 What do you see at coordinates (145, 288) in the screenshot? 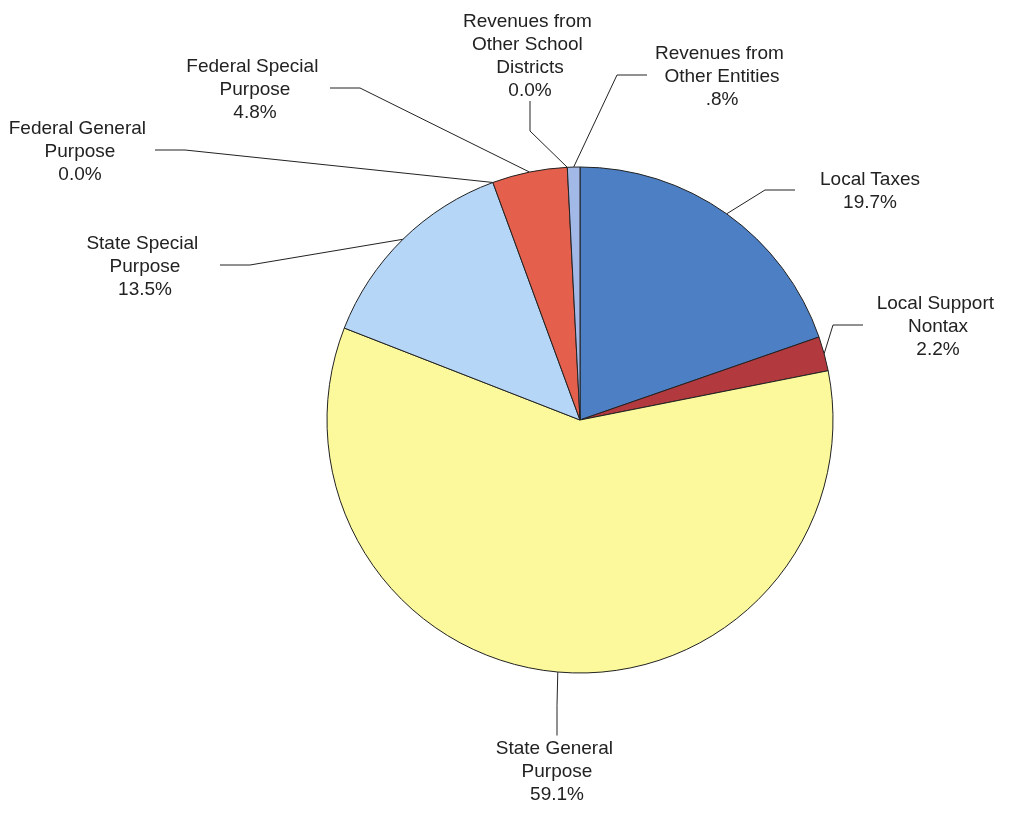
I see `data-label: 13.5%` at bounding box center [145, 288].